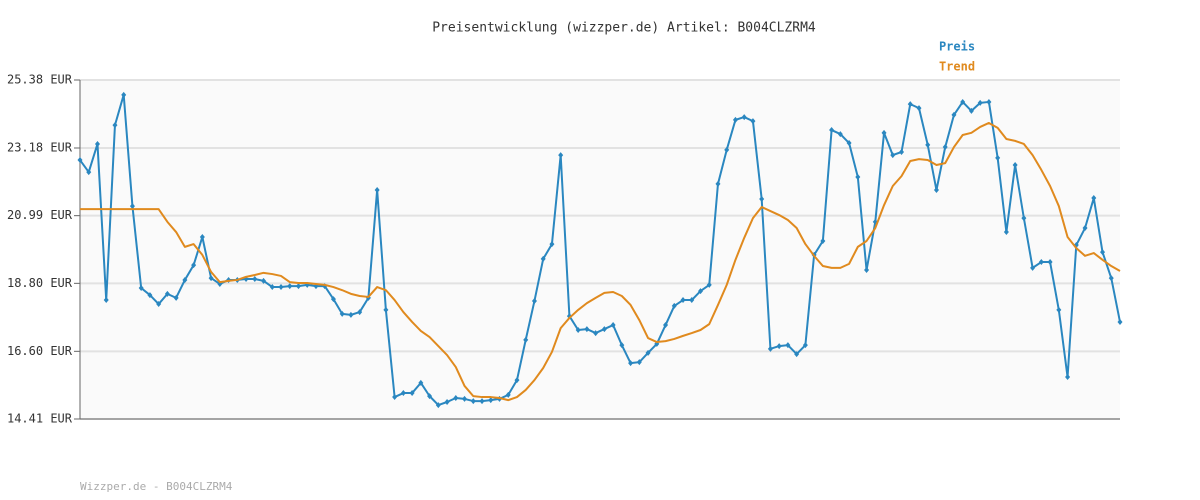 This screenshot has width=1200, height=500. I want to click on y-tick-label: 14.41 EUR, so click(40, 419).